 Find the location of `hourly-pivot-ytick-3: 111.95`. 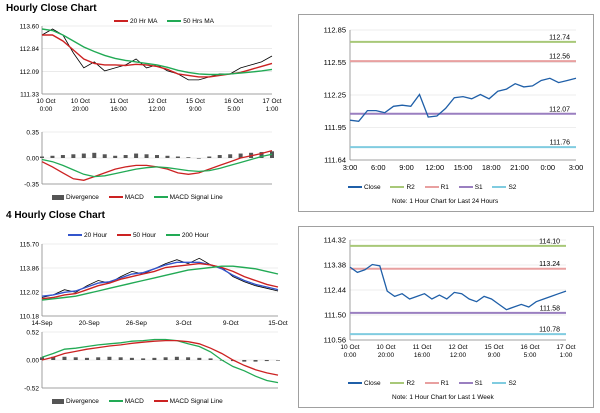

hourly-pivot-ytick-3: 111.95 is located at coordinates (335, 127).